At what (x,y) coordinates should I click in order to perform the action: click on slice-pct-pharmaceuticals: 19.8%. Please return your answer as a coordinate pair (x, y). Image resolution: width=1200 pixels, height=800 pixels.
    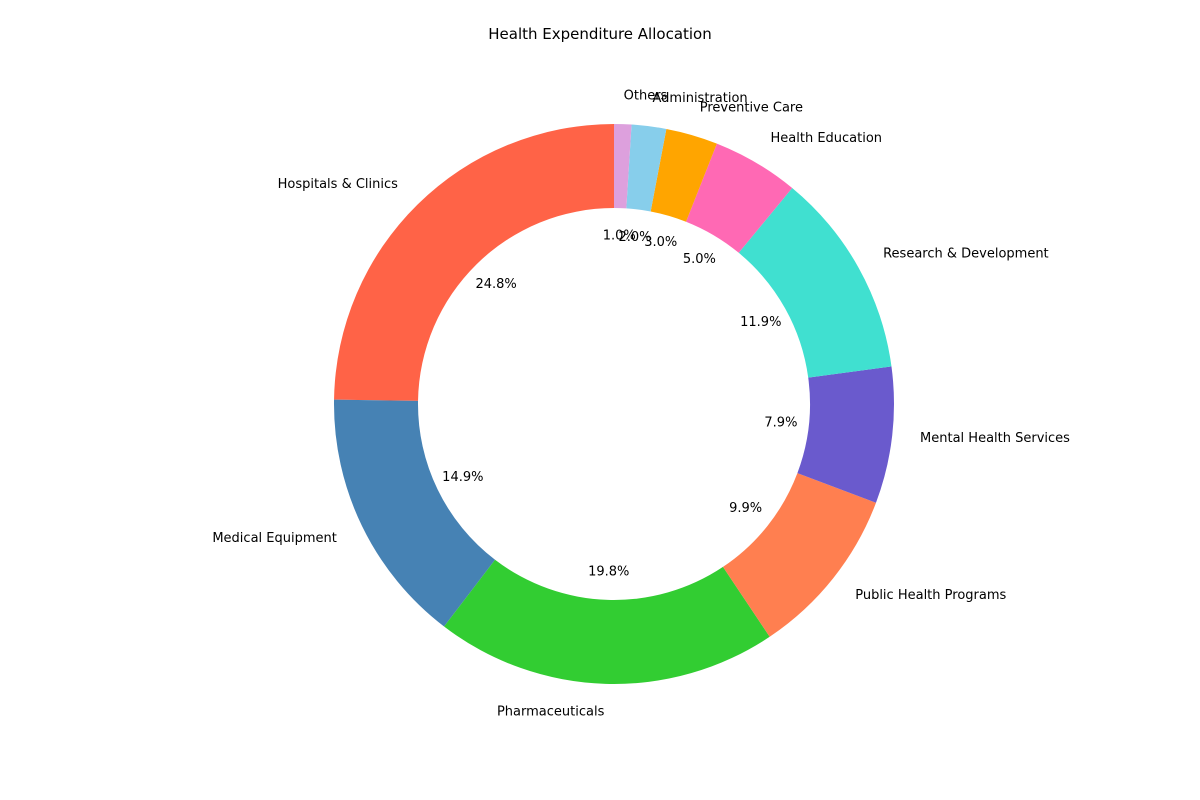
    Looking at the image, I should click on (608, 571).